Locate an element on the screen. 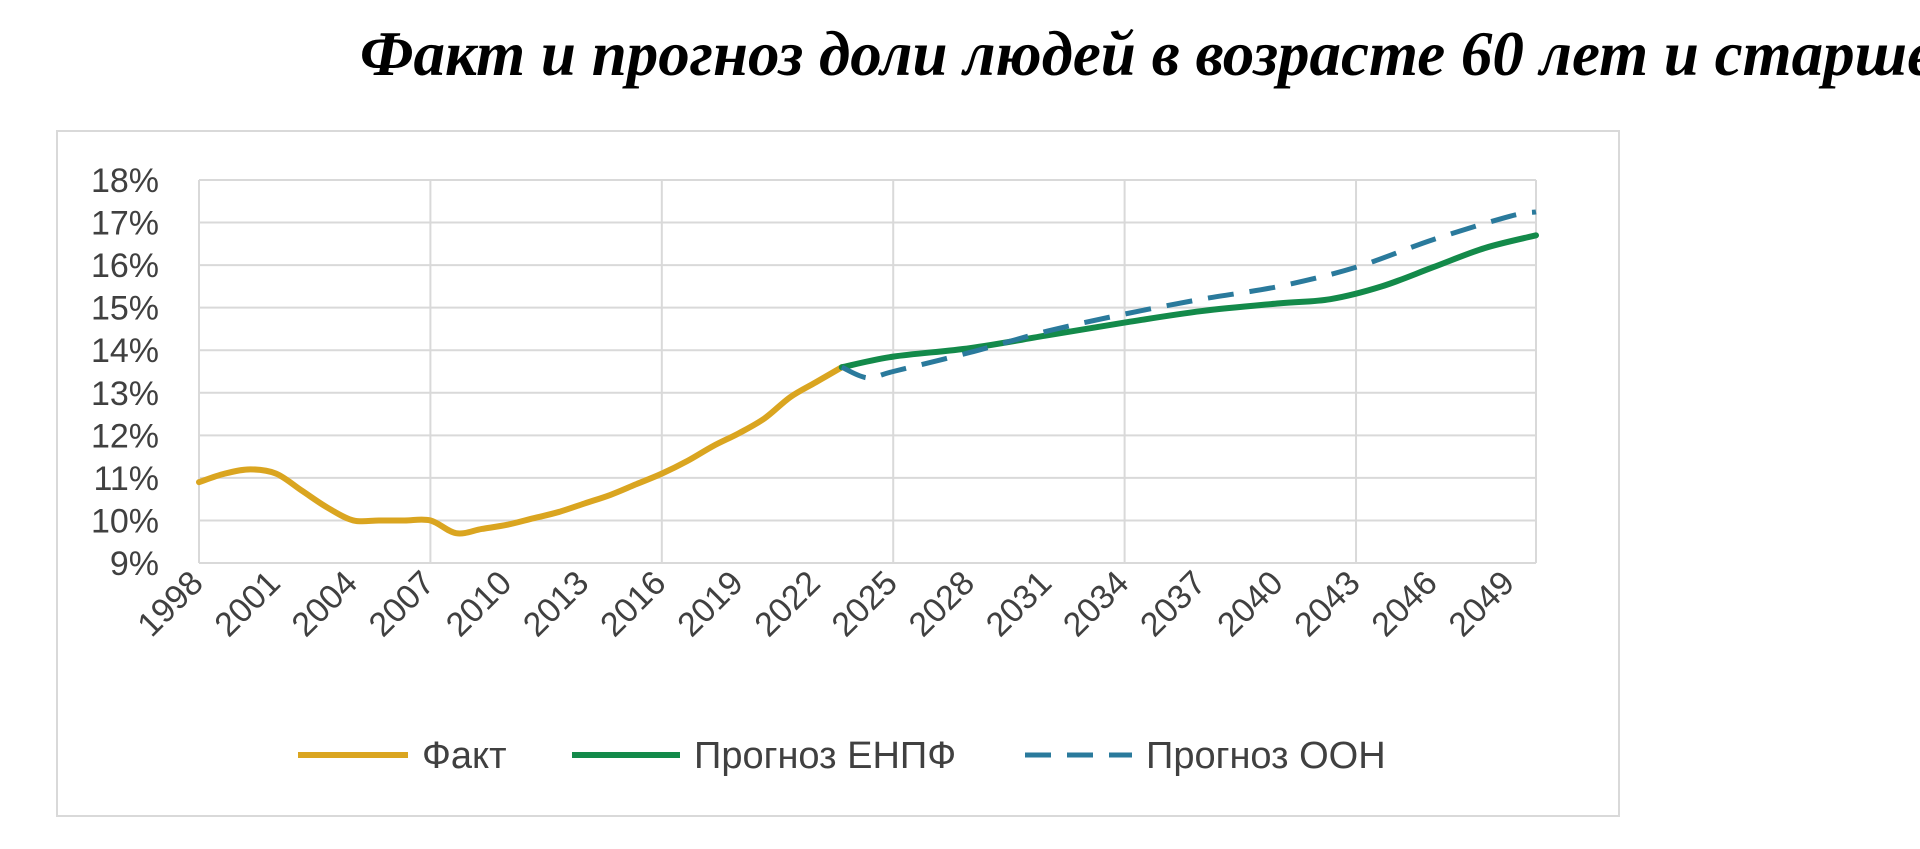 This screenshot has height=849, width=1920. x-tick-label: 2025 is located at coordinates (865, 604).